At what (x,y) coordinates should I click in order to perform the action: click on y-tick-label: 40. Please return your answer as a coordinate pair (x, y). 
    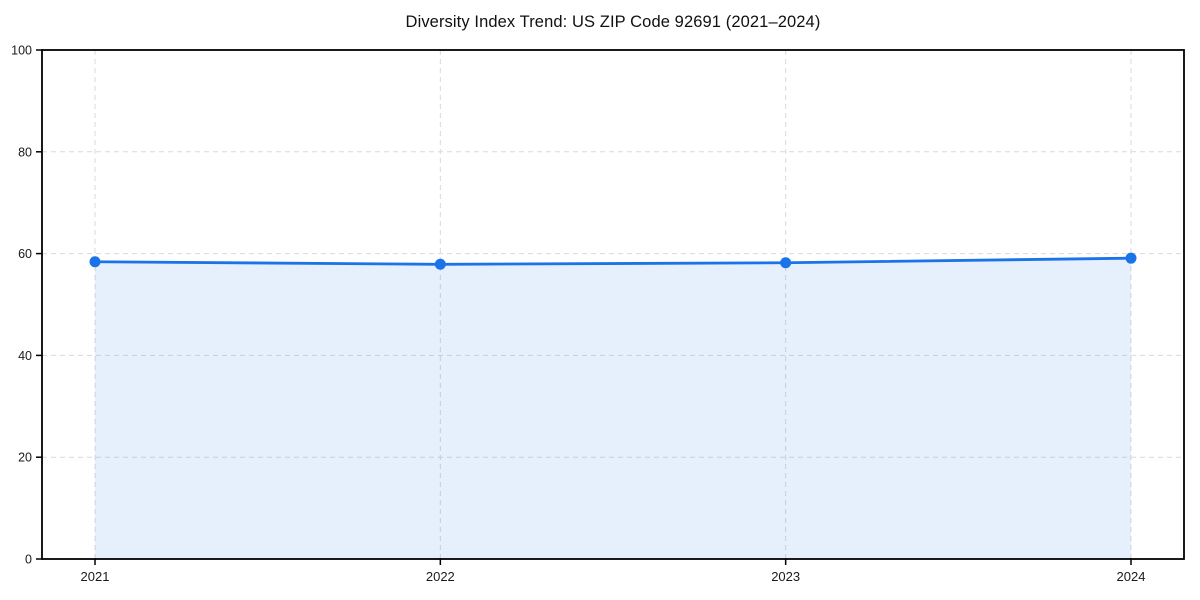
    Looking at the image, I should click on (25, 356).